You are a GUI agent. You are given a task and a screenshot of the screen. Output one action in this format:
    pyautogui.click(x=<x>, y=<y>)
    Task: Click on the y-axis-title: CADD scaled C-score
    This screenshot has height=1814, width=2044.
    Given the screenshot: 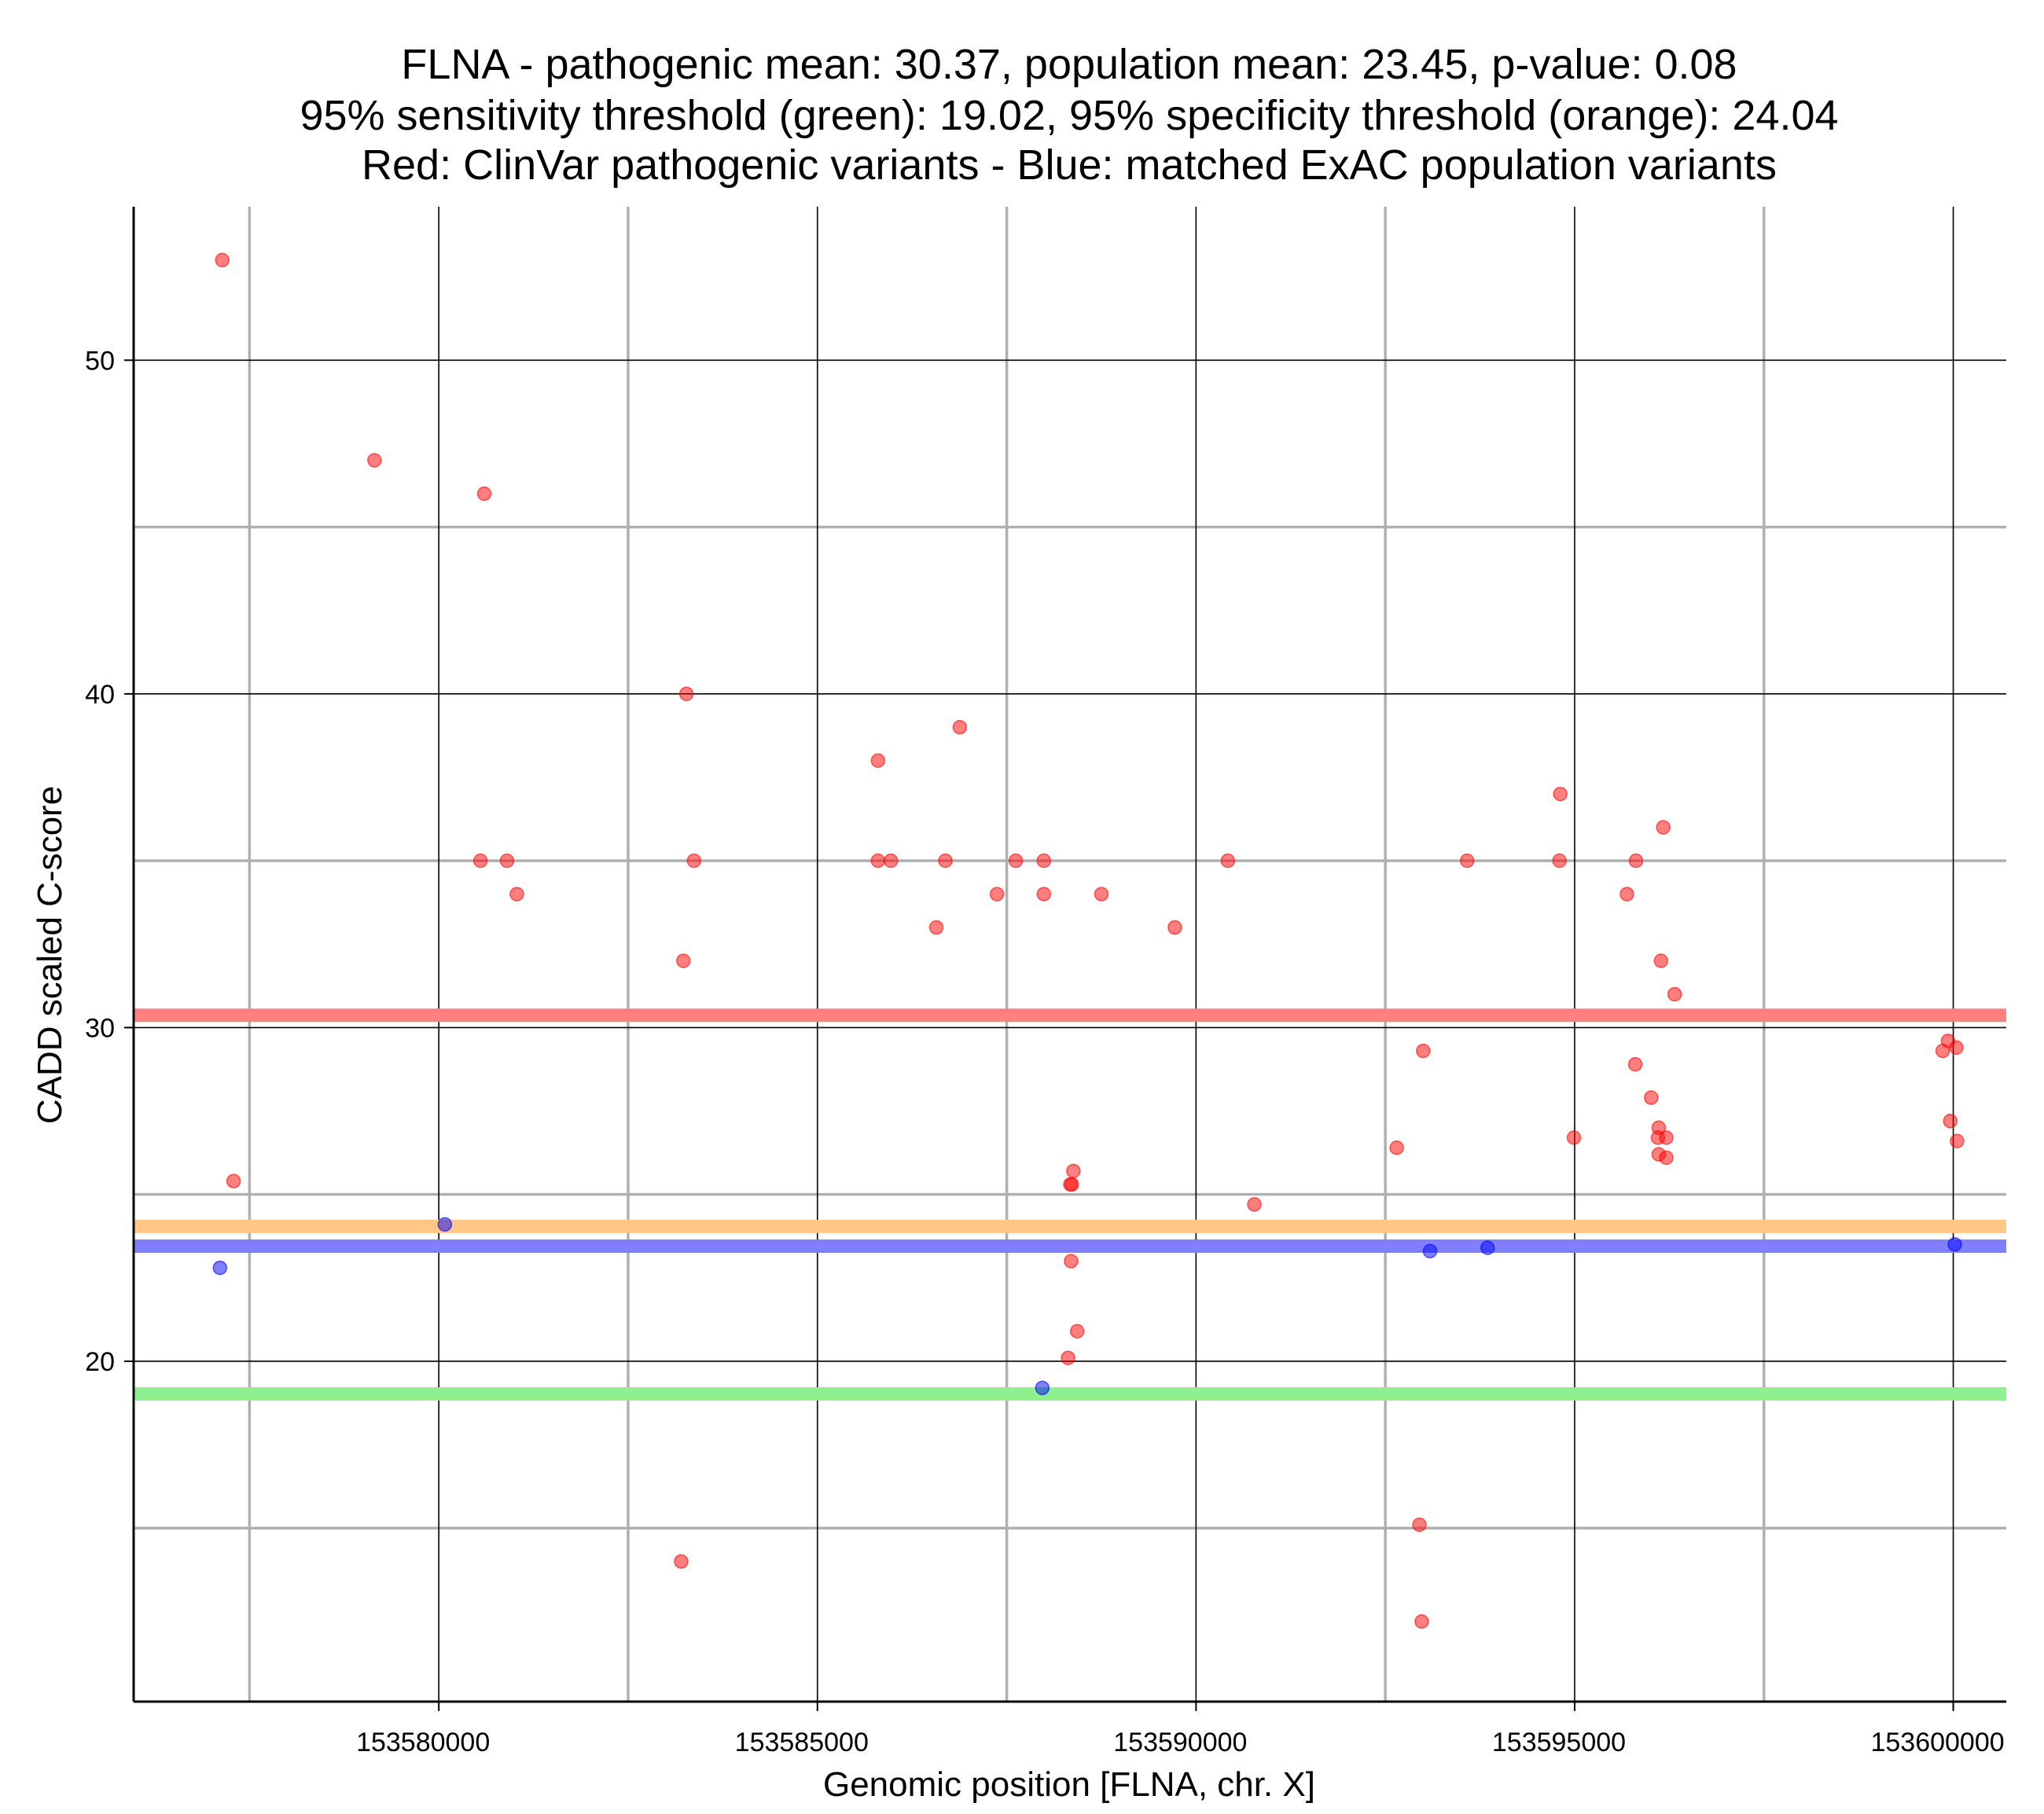 What is the action you would take?
    pyautogui.click(x=50, y=955)
    